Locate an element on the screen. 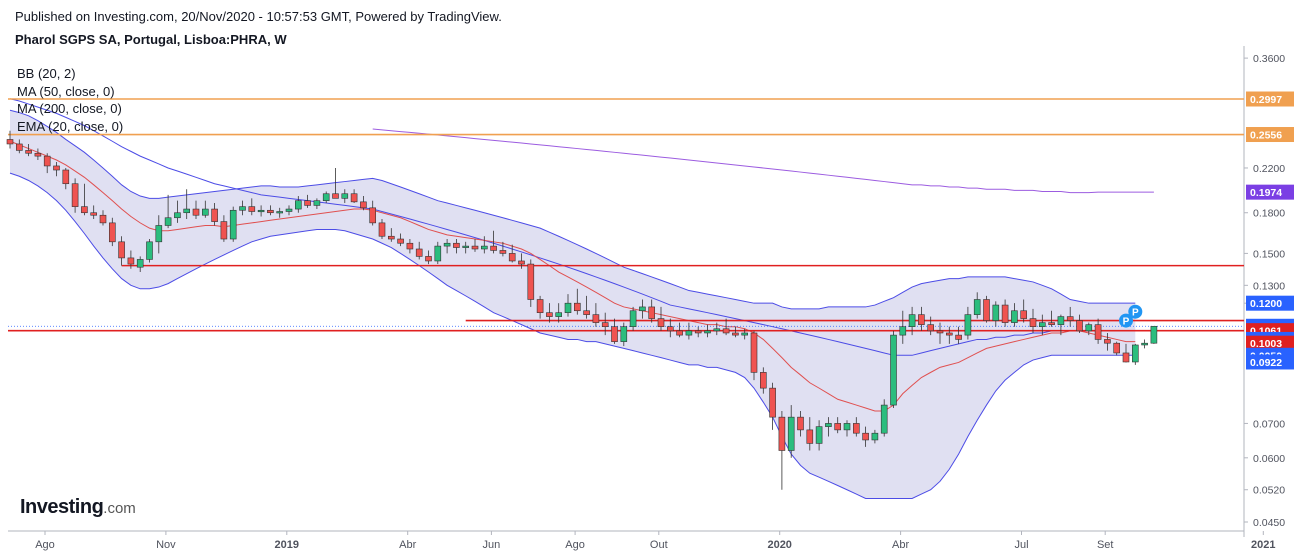 Image resolution: width=1299 pixels, height=556 pixels. price-tick-label: 0.1800 is located at coordinates (1269, 214).